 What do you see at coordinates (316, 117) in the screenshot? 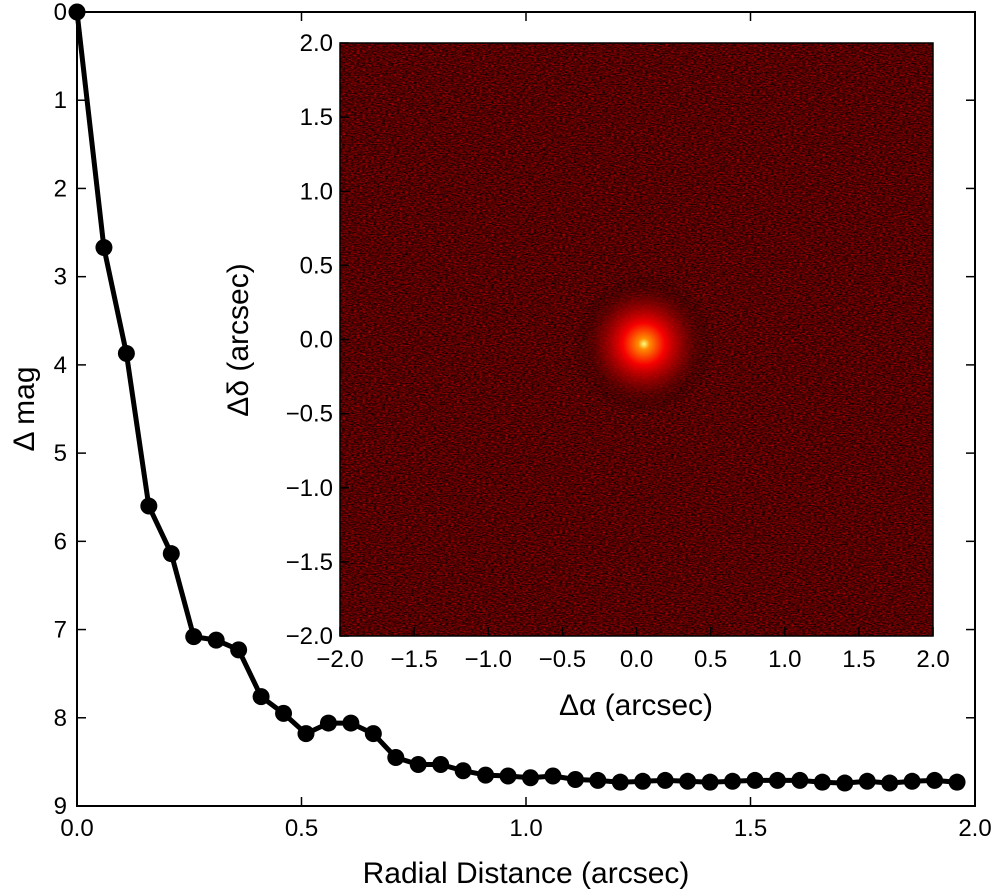
I see `inset-y-tick-label: 1.5` at bounding box center [316, 117].